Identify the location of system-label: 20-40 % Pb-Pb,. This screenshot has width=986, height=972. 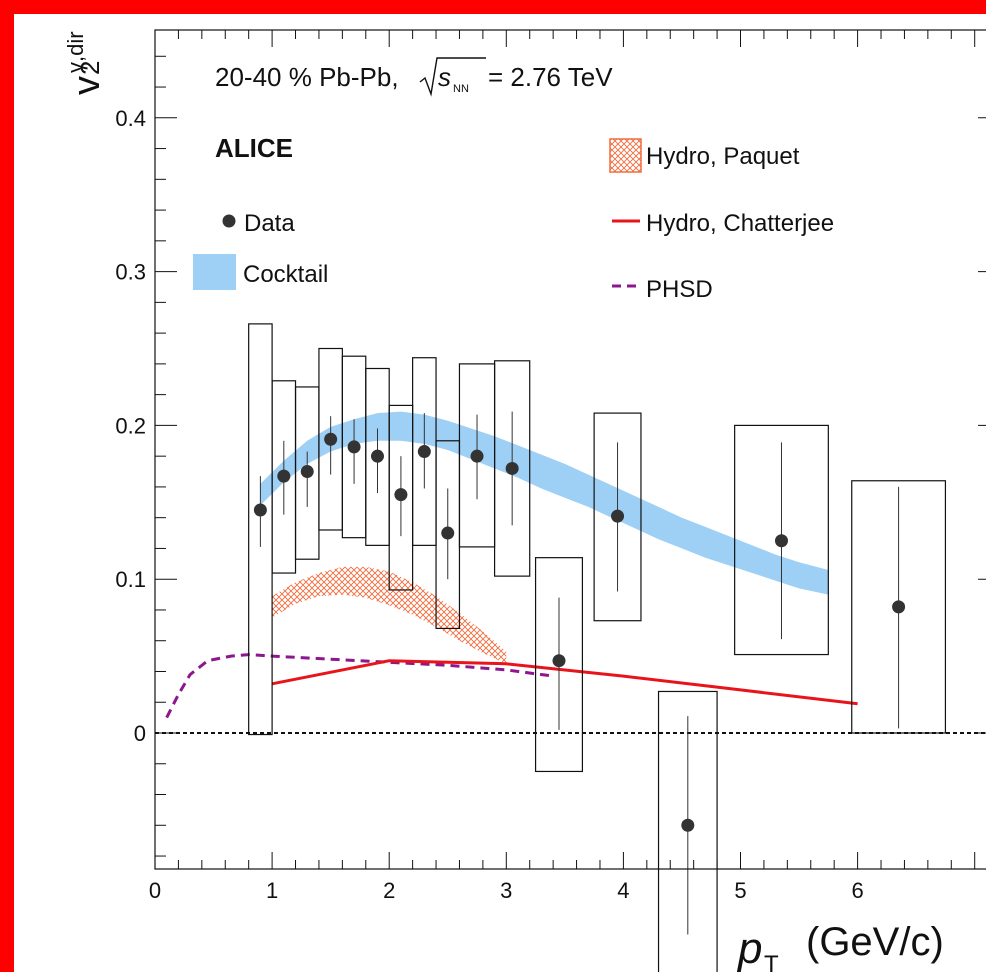
(307, 77).